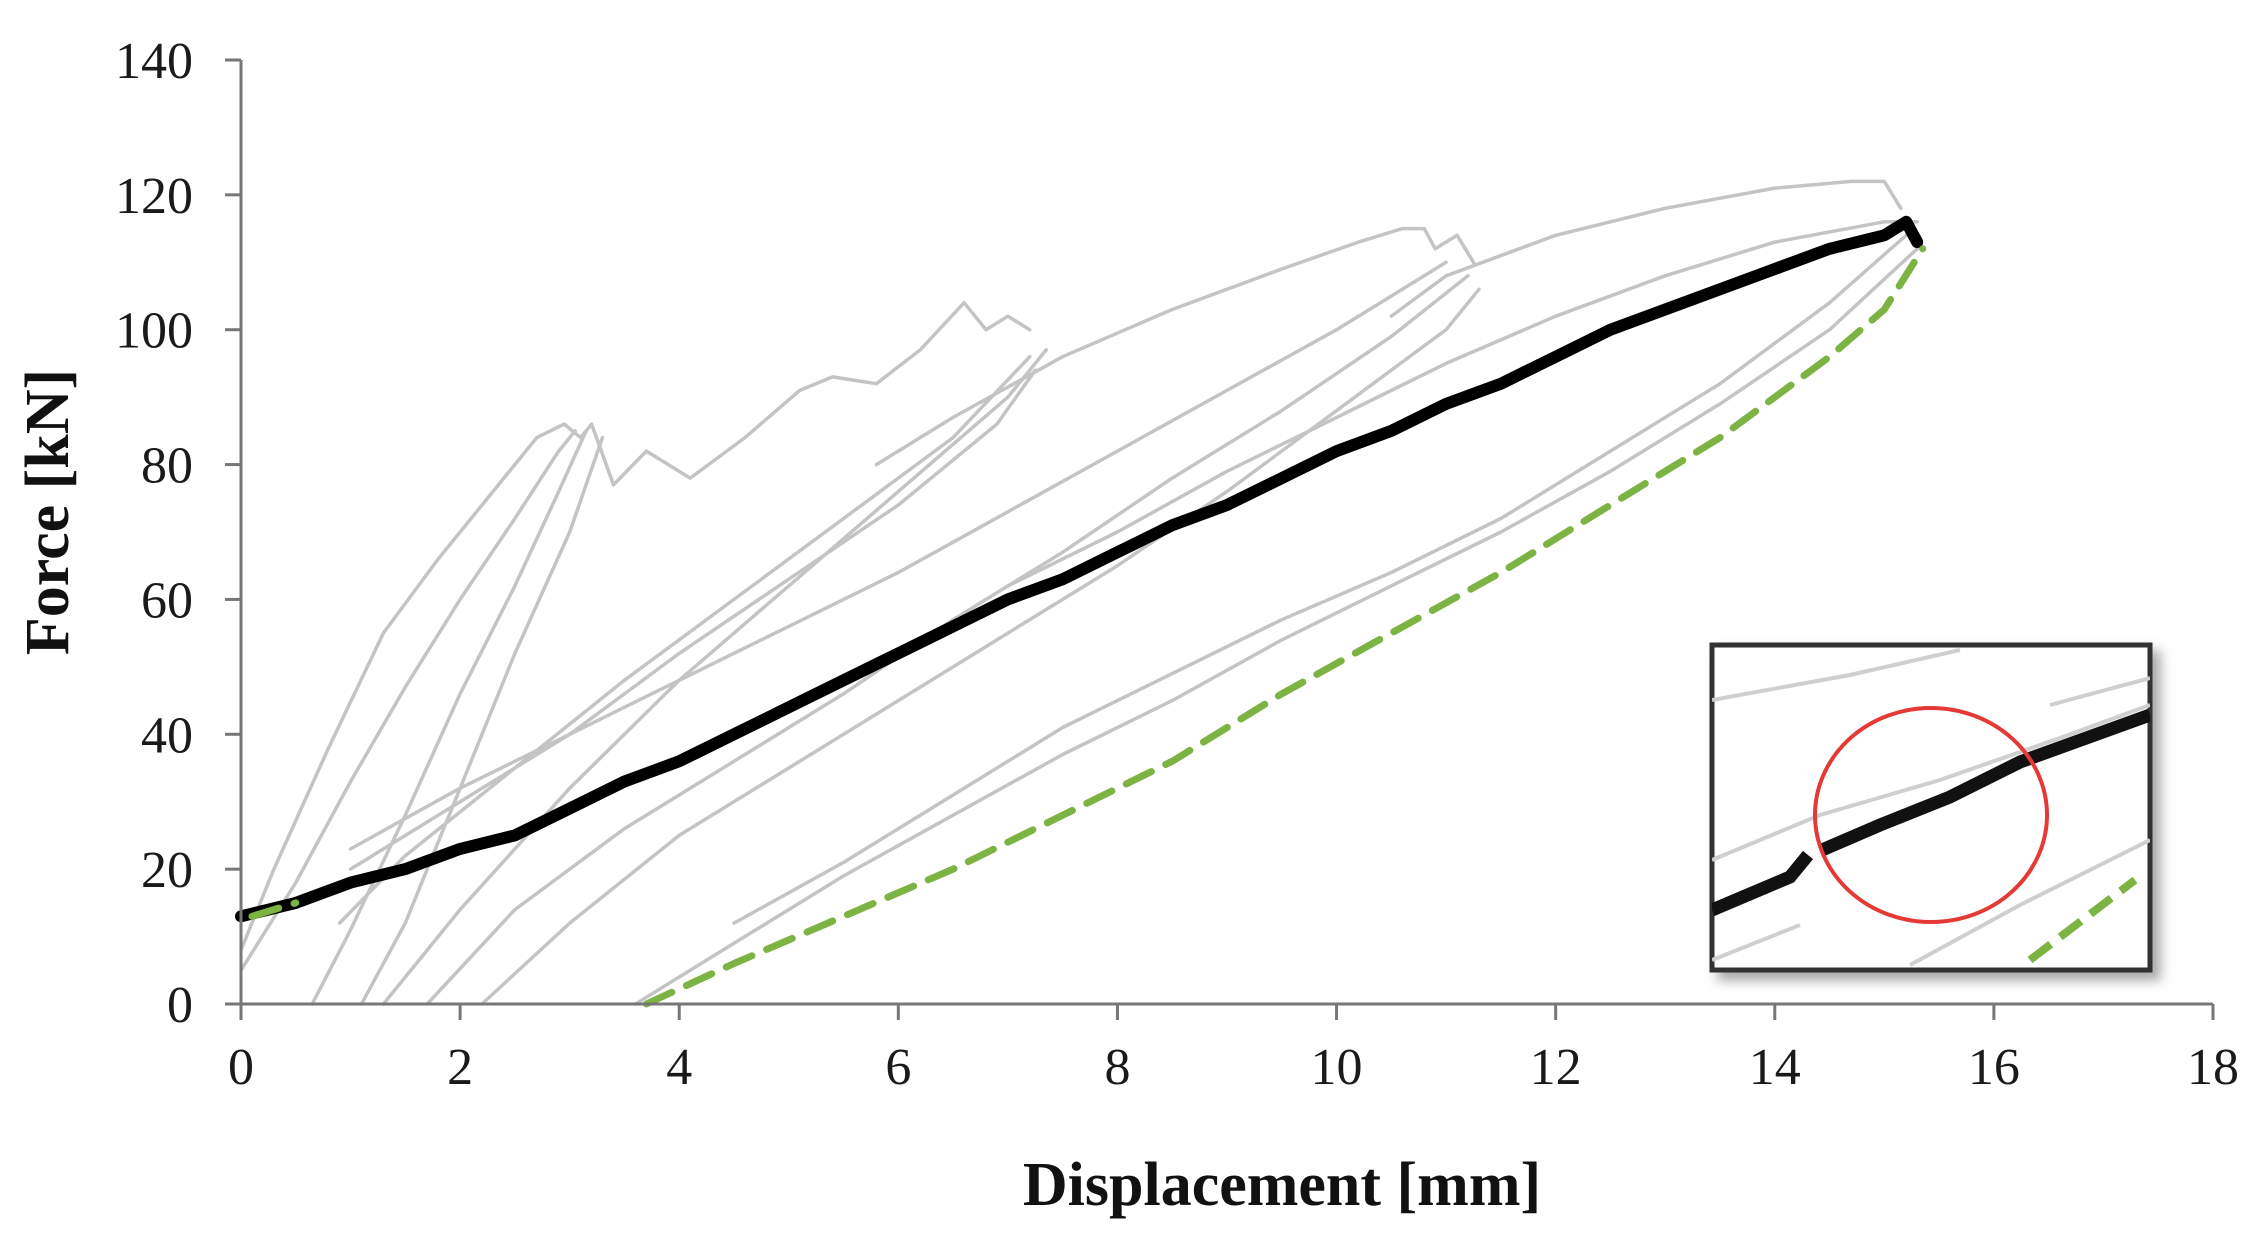  Describe the element at coordinates (154, 196) in the screenshot. I see `y-tick-label: 120` at that location.